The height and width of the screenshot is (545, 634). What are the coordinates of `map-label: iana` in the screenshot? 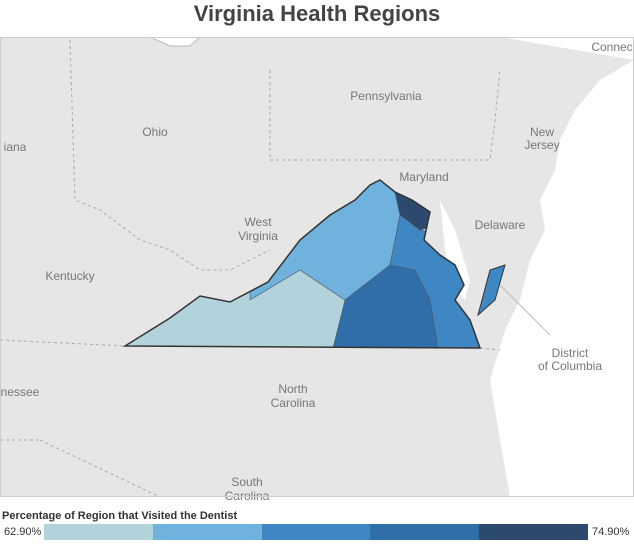 It's located at (15, 147).